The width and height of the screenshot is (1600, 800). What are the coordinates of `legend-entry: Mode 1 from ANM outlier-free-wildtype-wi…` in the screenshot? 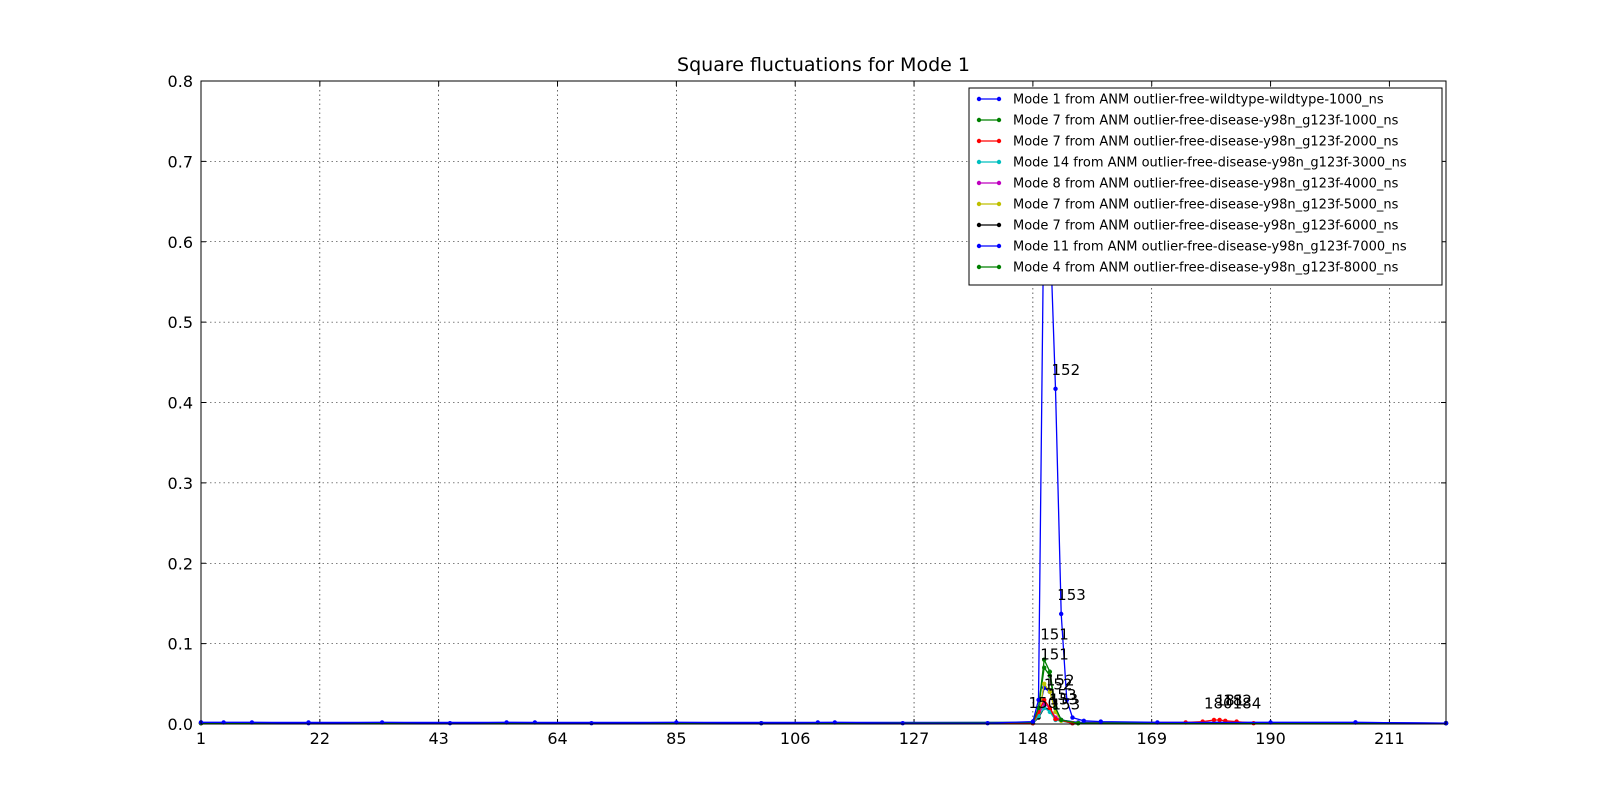 It's located at (1180, 100).